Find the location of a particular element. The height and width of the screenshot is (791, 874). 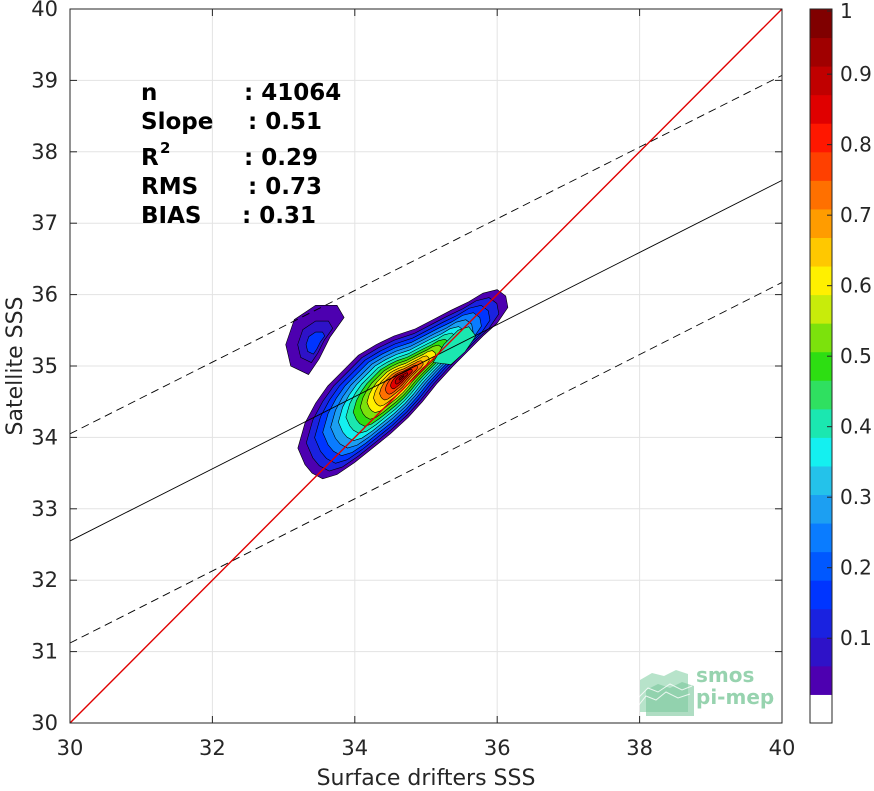

colorbar-frame is located at coordinates (821, 366).